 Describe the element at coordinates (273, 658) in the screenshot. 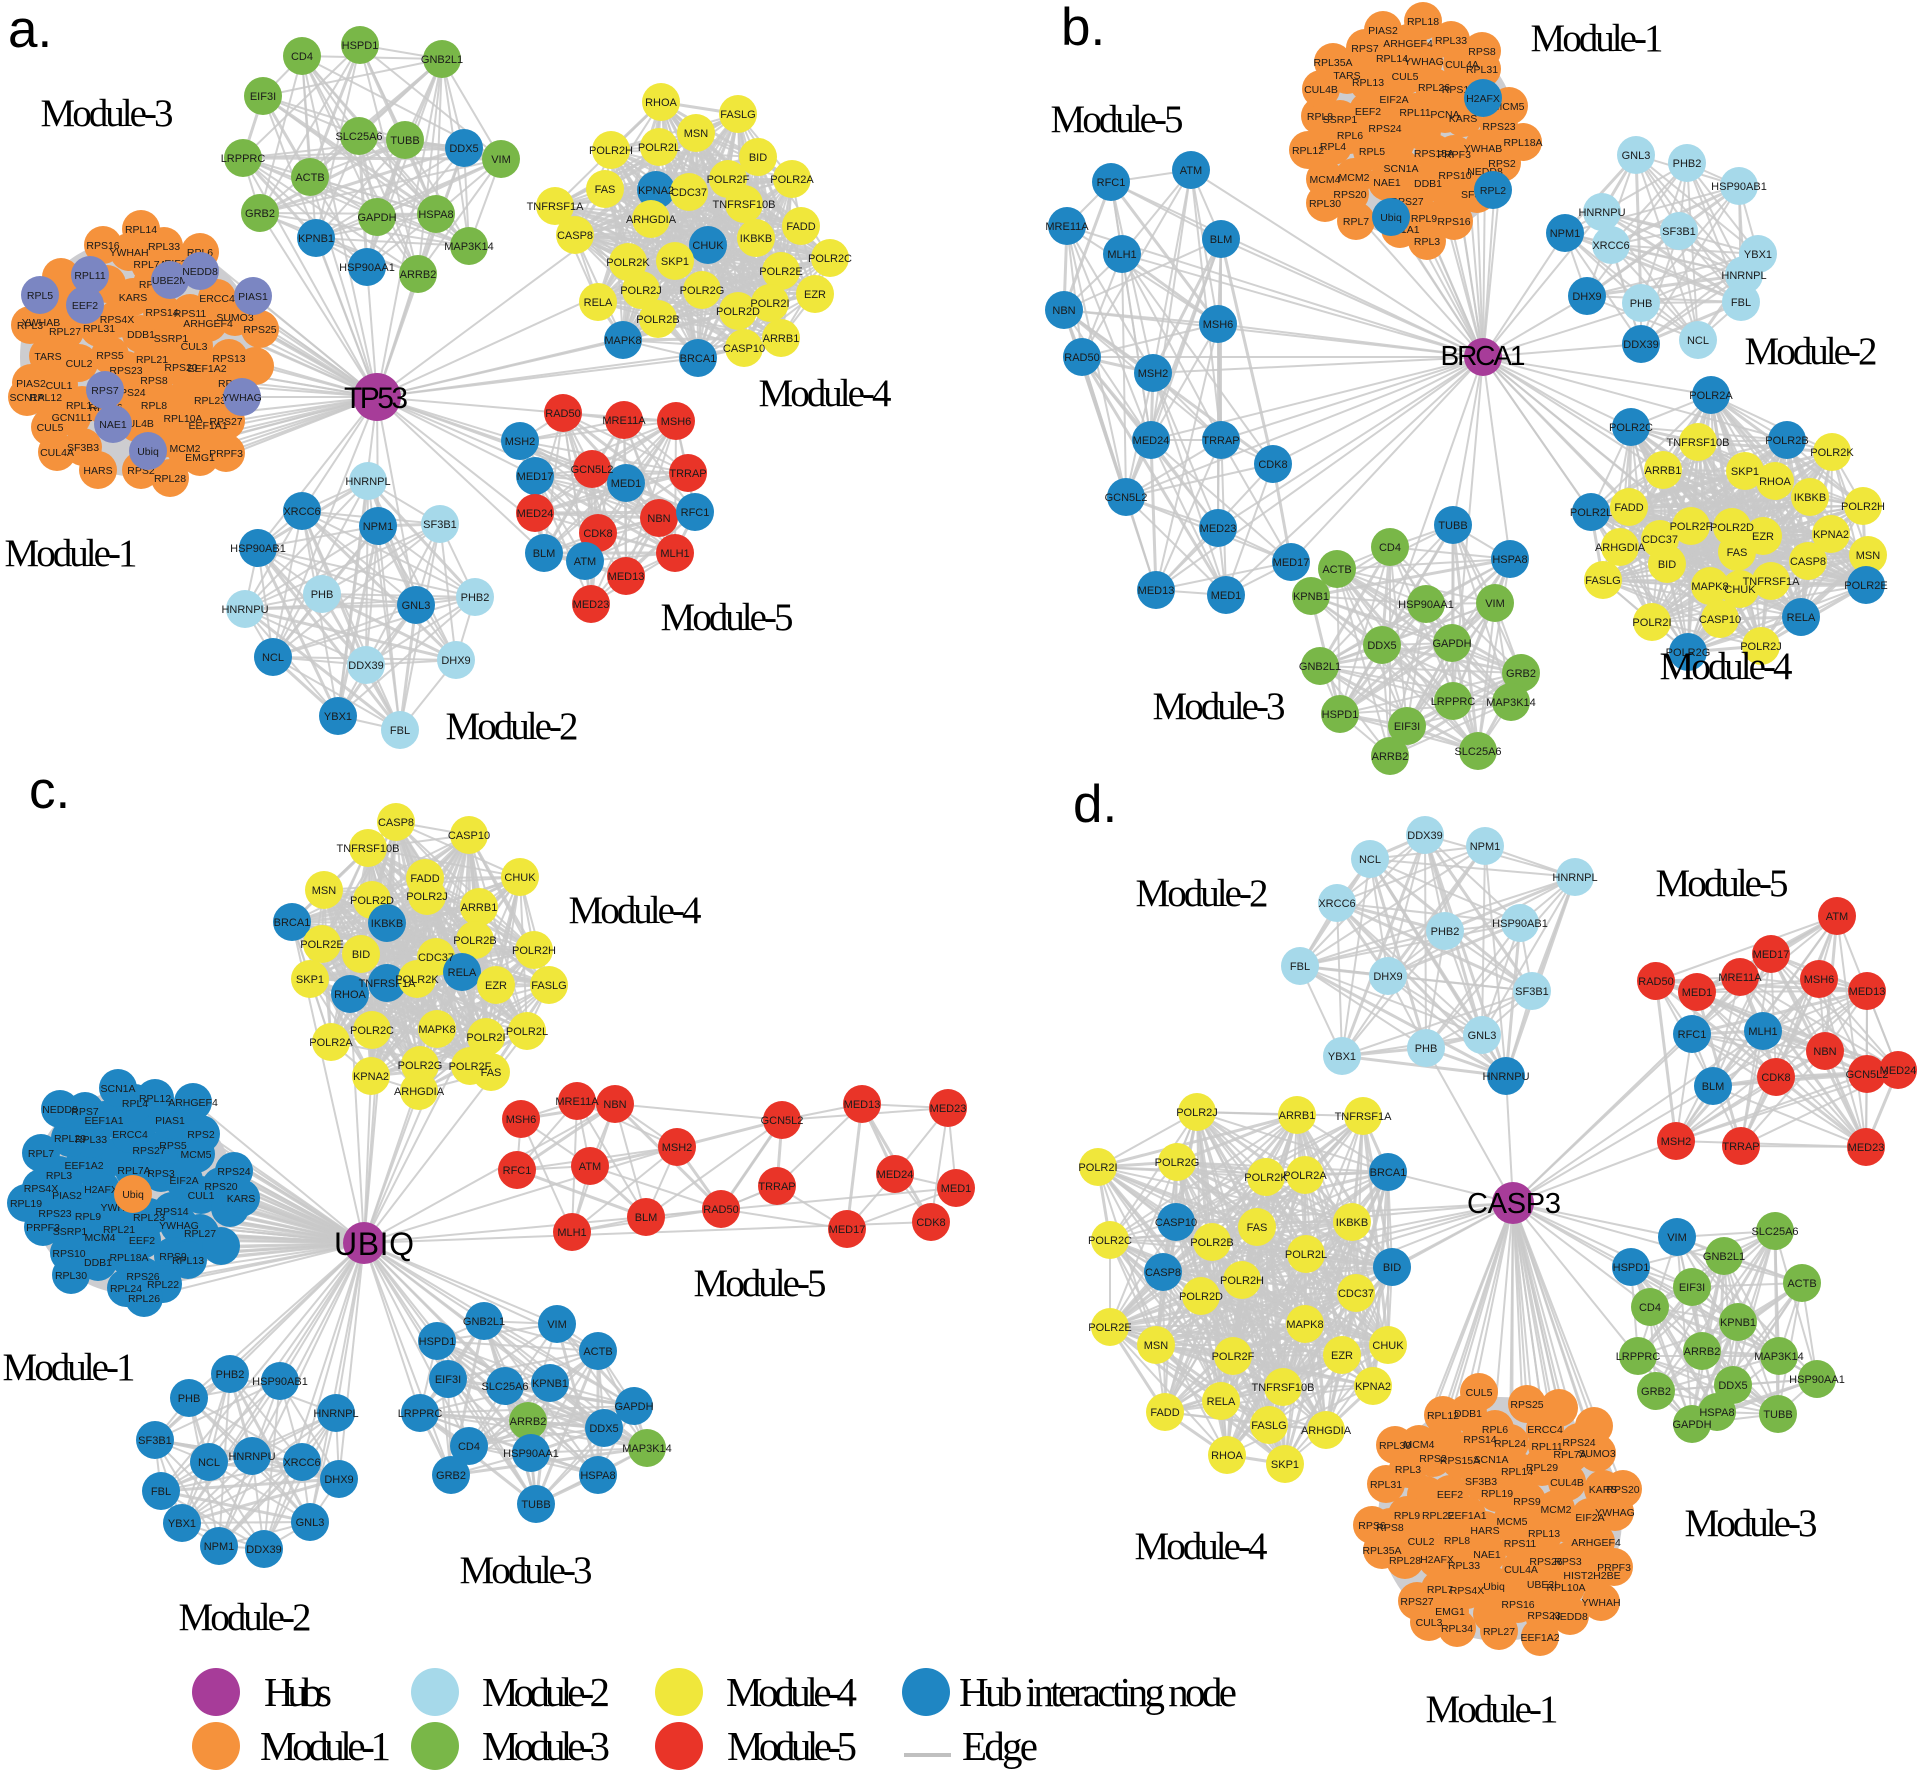

I see `svg-text: NCL` at that location.